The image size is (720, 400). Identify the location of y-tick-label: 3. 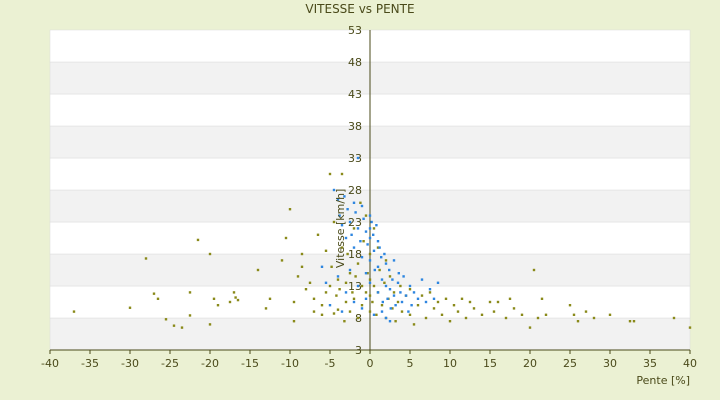
(358, 350).